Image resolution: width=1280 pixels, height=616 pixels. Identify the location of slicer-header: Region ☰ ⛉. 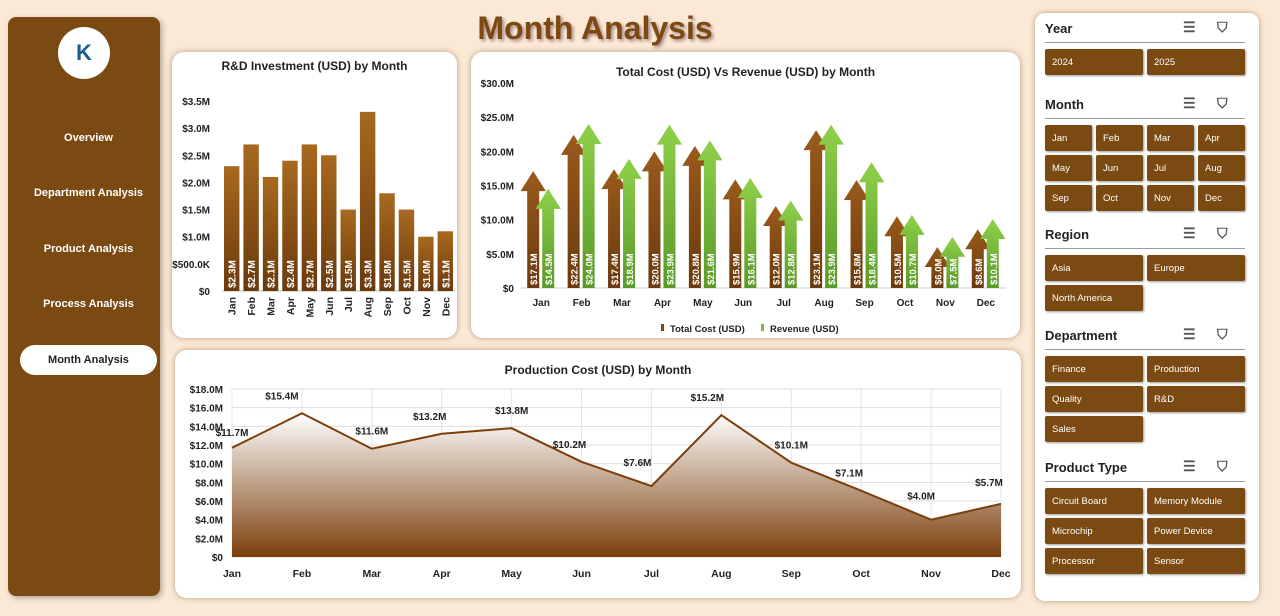
(1145, 237).